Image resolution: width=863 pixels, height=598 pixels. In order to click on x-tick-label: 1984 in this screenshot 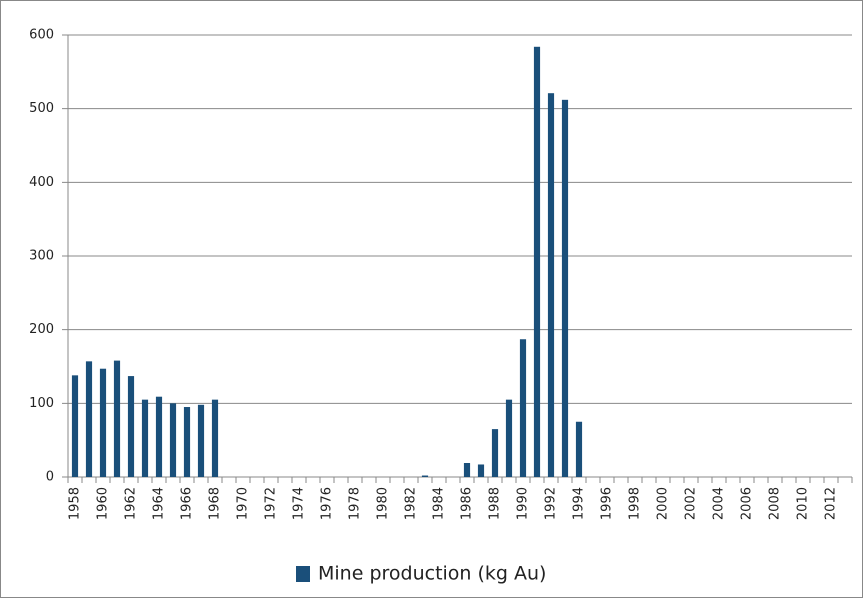, I will do `click(439, 503)`.